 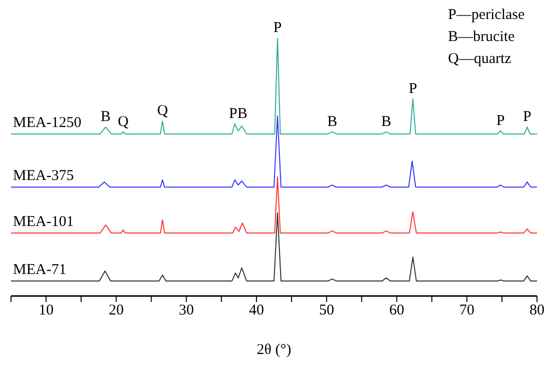 What do you see at coordinates (486, 15) in the screenshot?
I see `text: P—periclase` at bounding box center [486, 15].